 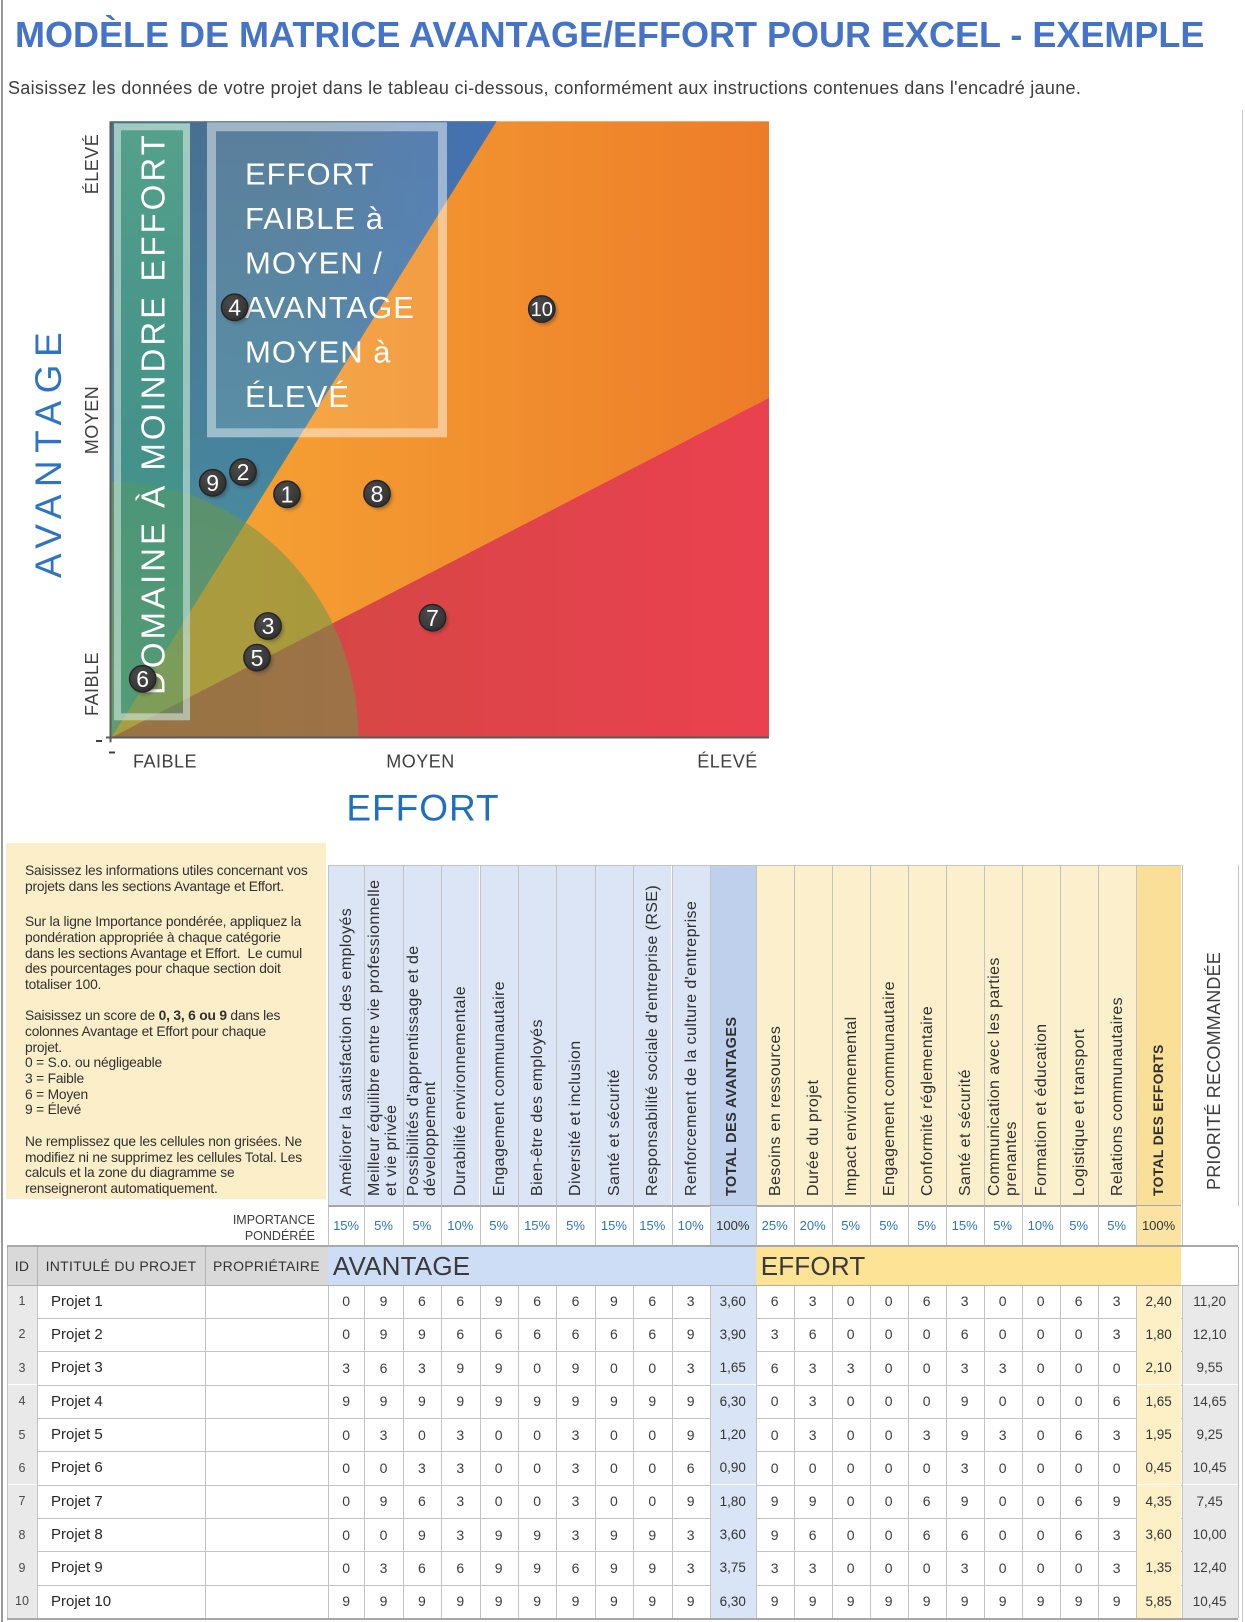 I want to click on svg-text: 2, so click(x=243, y=472).